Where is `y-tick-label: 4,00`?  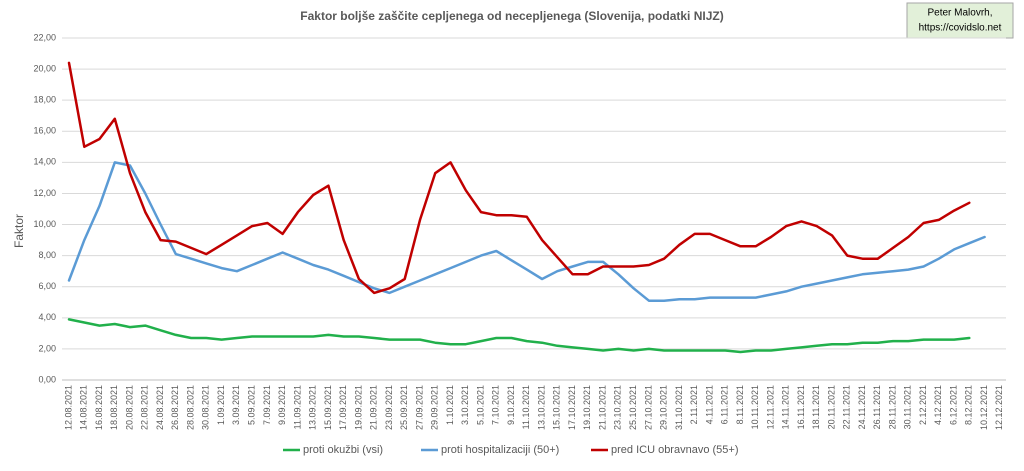
y-tick-label: 4,00 is located at coordinates (47, 317).